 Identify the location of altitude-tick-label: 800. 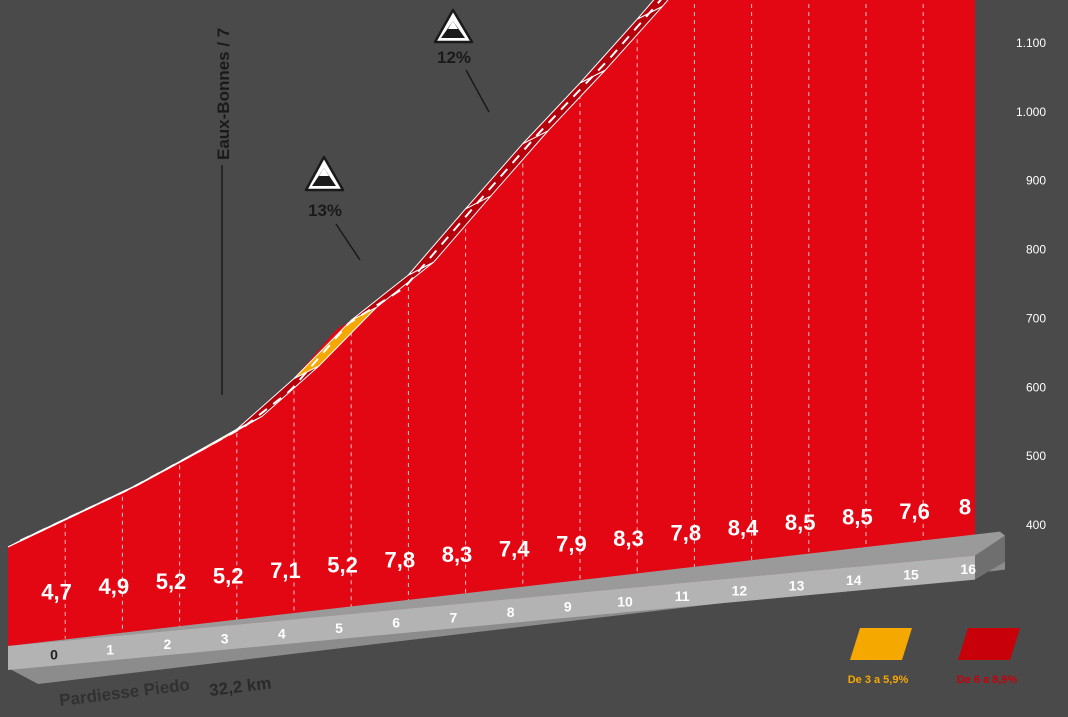
(1036, 250).